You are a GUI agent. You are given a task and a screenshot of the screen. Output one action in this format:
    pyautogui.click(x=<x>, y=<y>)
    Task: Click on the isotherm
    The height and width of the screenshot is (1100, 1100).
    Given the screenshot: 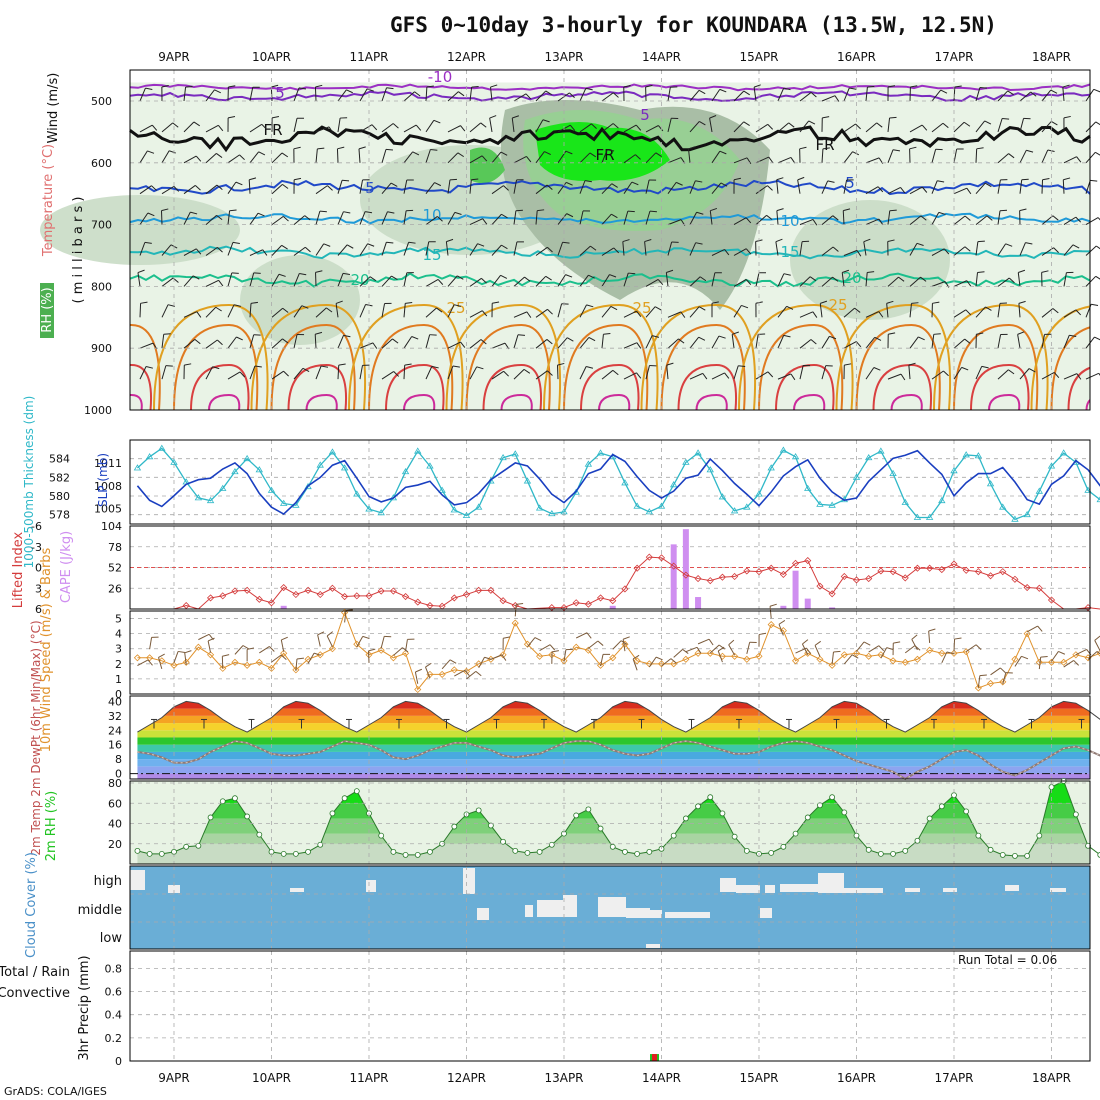 What is the action you would take?
    pyautogui.click(x=610, y=280)
    